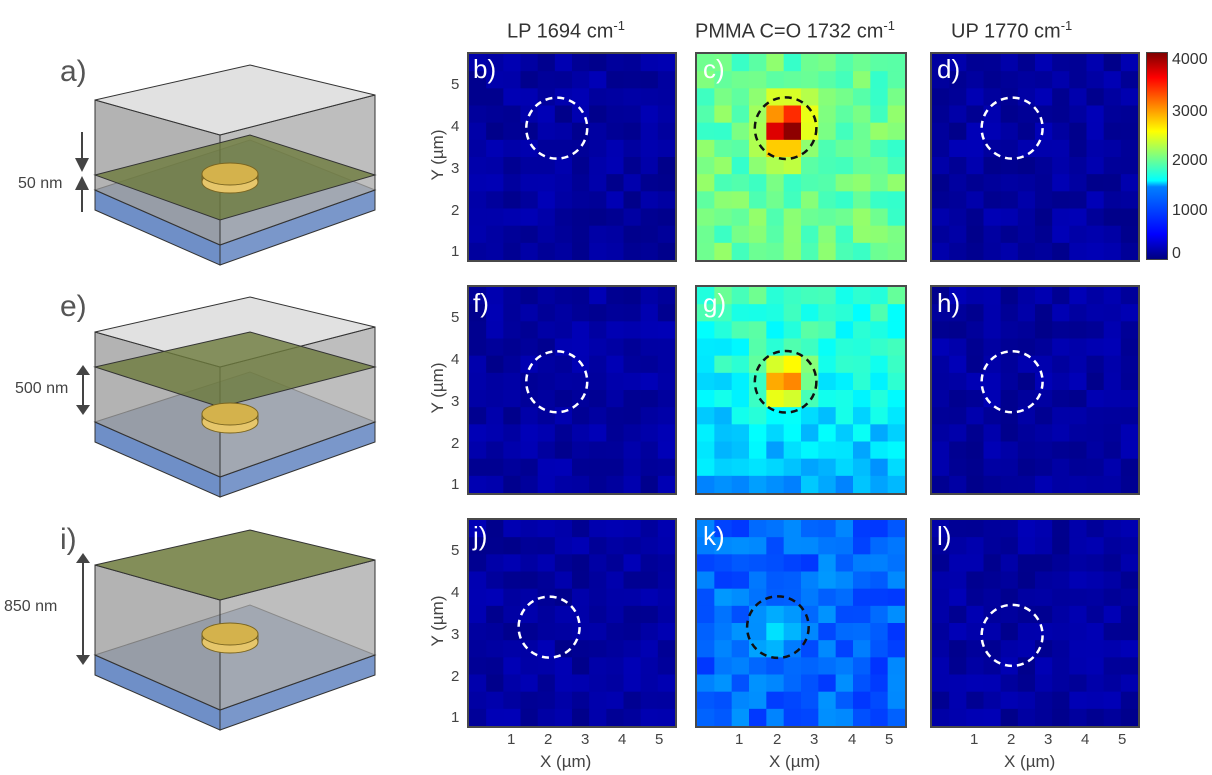 This screenshot has height=775, width=1212. Describe the element at coordinates (785, 381) in the screenshot. I see `disk-outline-circle` at that location.